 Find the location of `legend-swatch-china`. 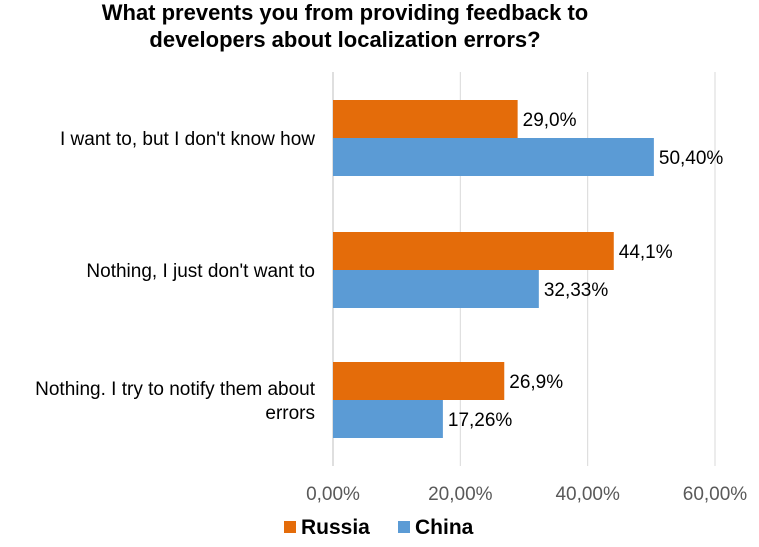

legend-swatch-china is located at coordinates (404, 527).